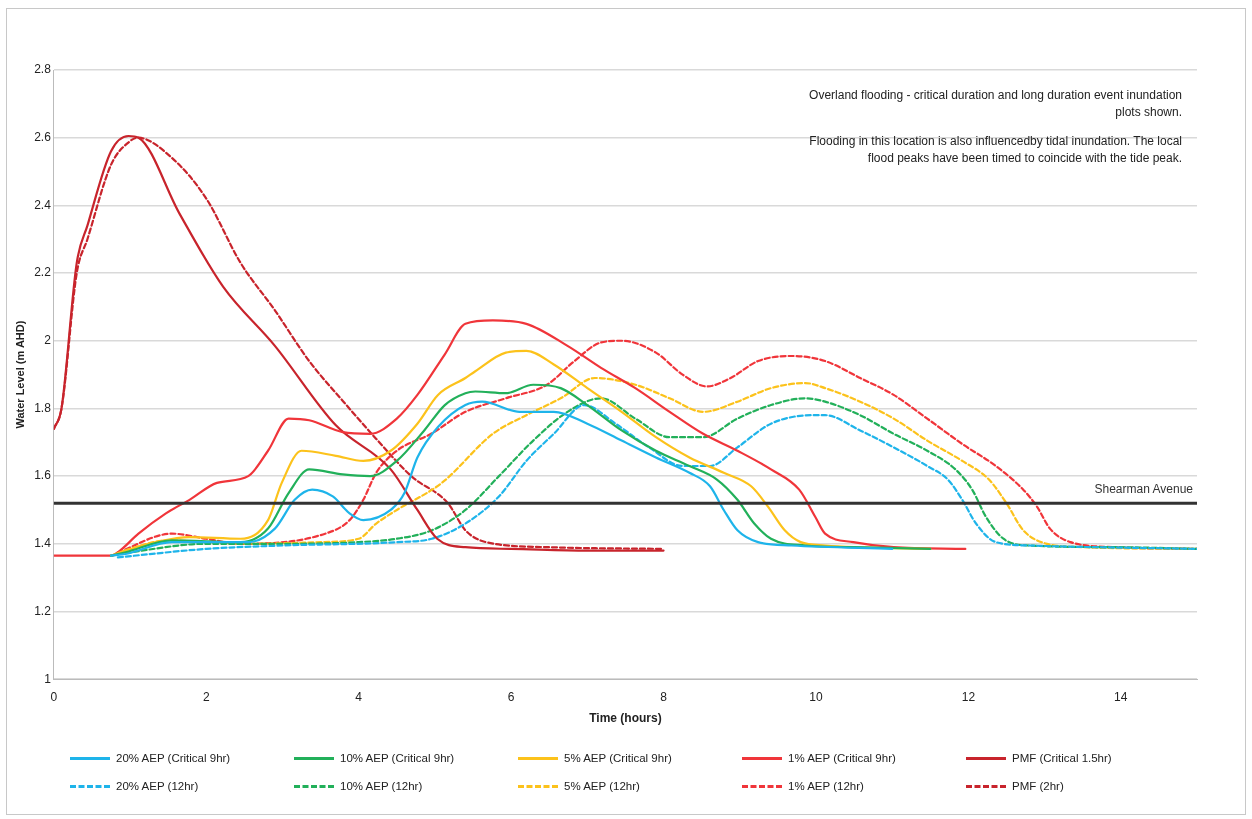 The height and width of the screenshot is (819, 1252). I want to click on legend-label: 1% AEP (Critical 9hr), so click(842, 758).